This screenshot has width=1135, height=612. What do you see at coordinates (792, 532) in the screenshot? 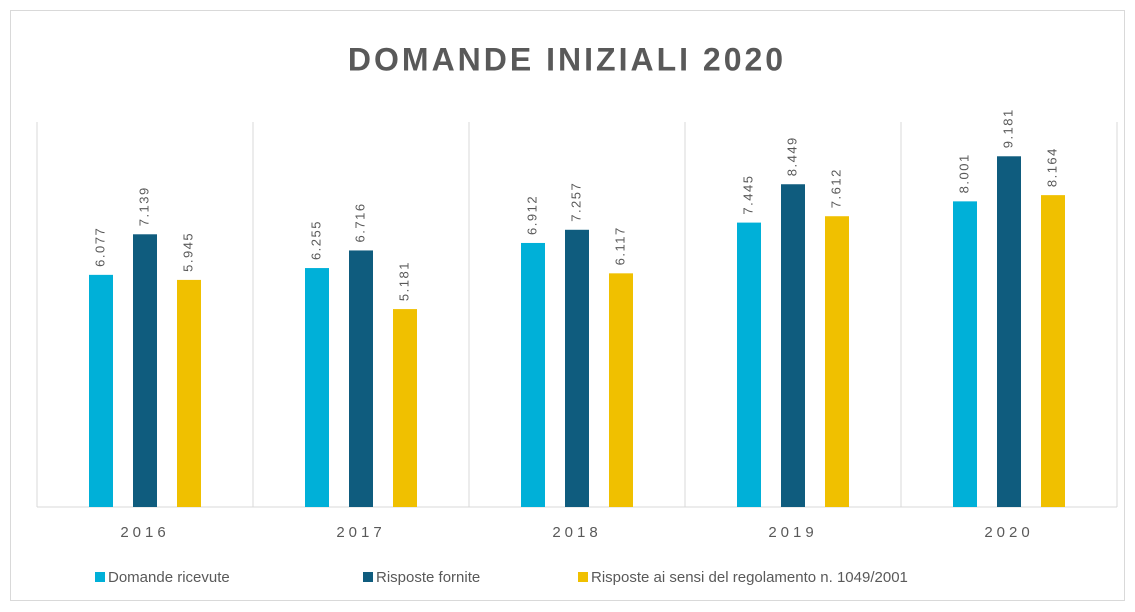
I see `x-tick-label: 2019` at bounding box center [792, 532].